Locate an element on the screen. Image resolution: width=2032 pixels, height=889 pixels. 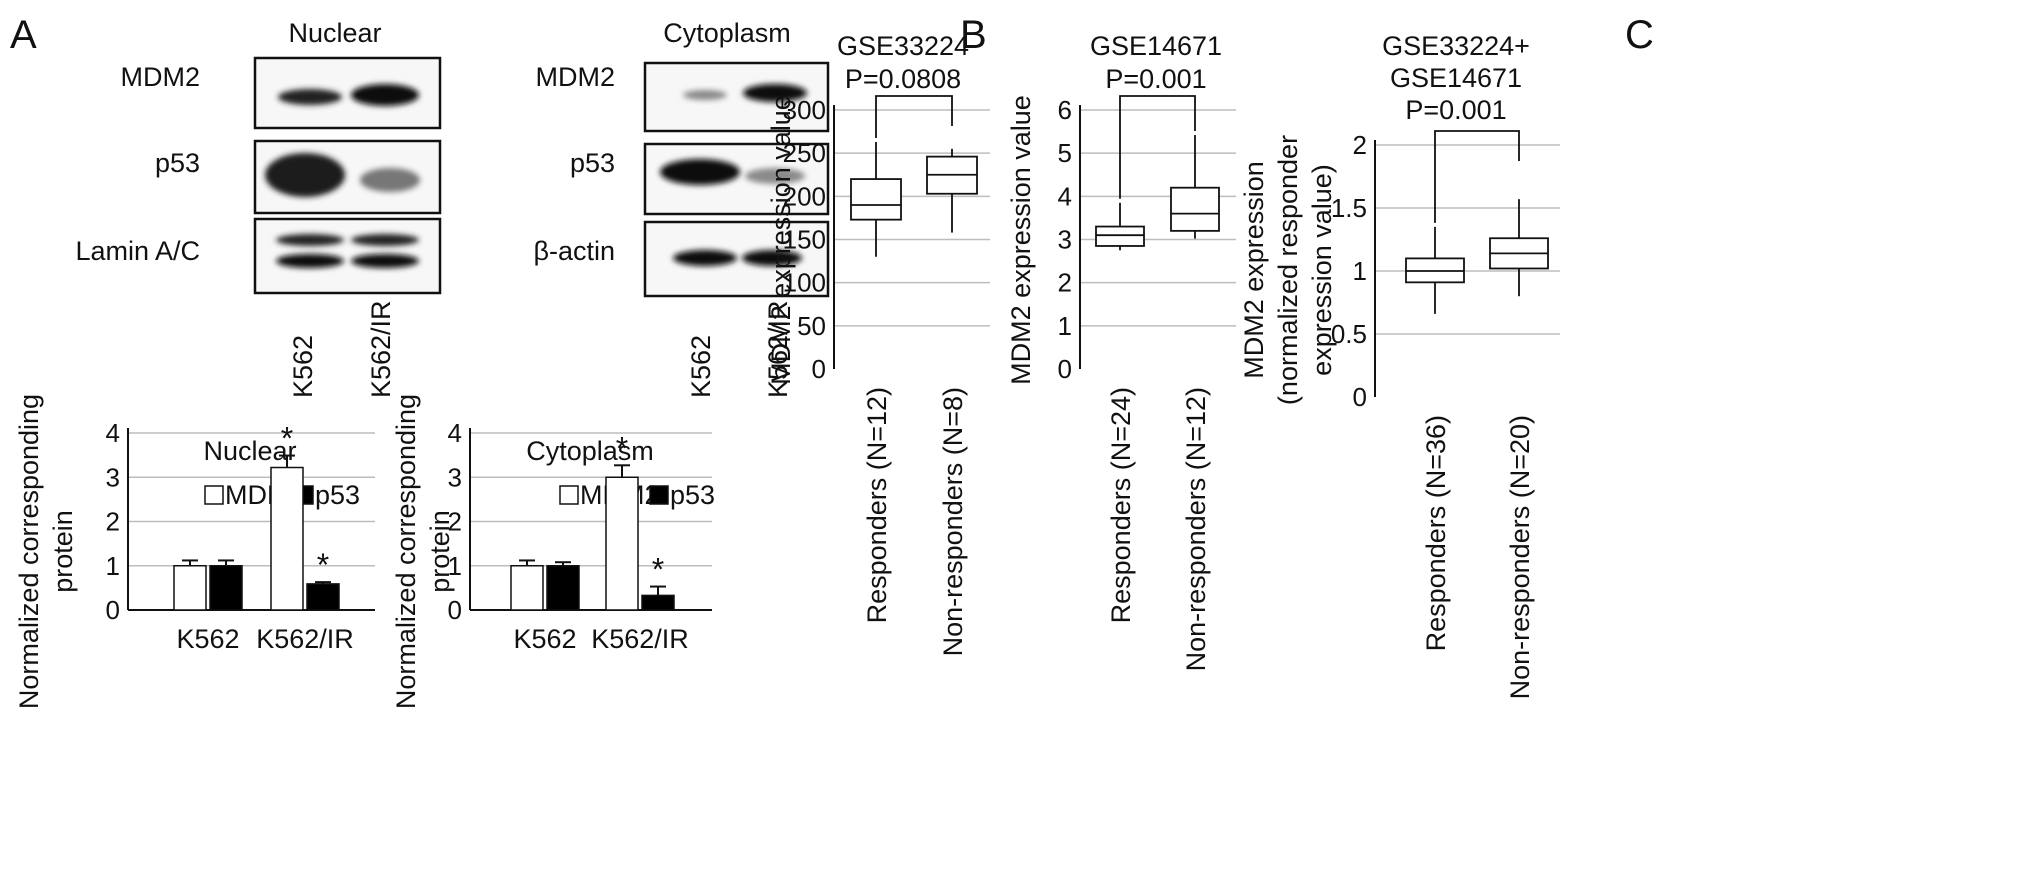
x-tick-label: Responders (N=24) is located at coordinates (1121, 505).